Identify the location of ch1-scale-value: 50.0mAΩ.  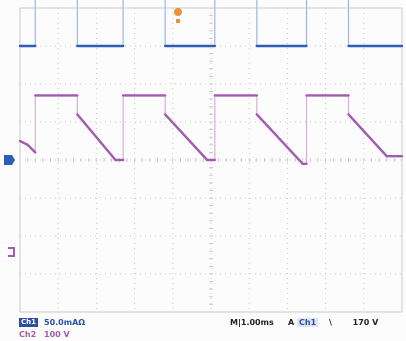
(65, 322).